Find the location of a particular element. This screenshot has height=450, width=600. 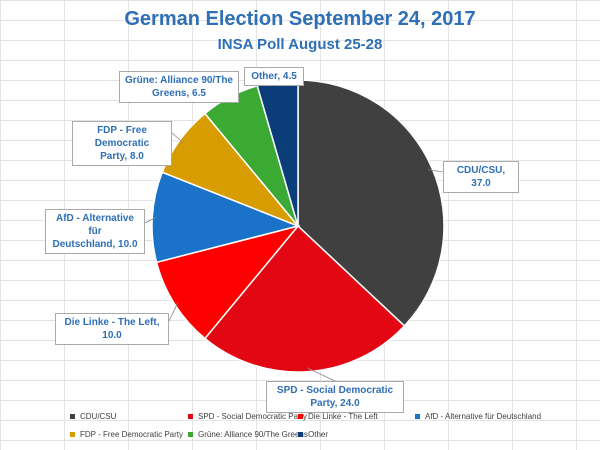

data-label-fdp: FDP - Free Democratic Party, 8.0 is located at coordinates (122, 143).